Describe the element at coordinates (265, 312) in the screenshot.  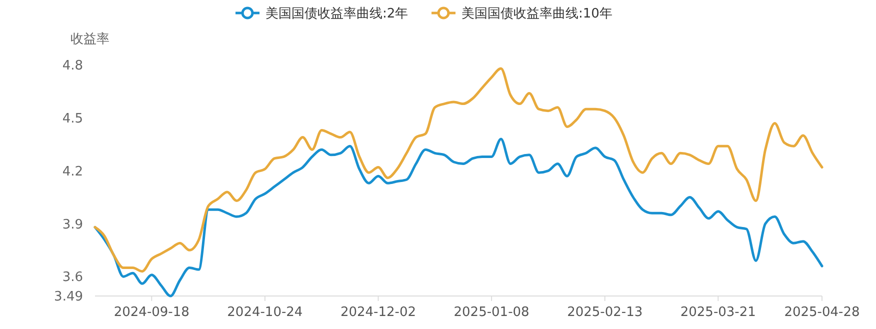
I see `x-tick-label: 2024-10-24` at that location.